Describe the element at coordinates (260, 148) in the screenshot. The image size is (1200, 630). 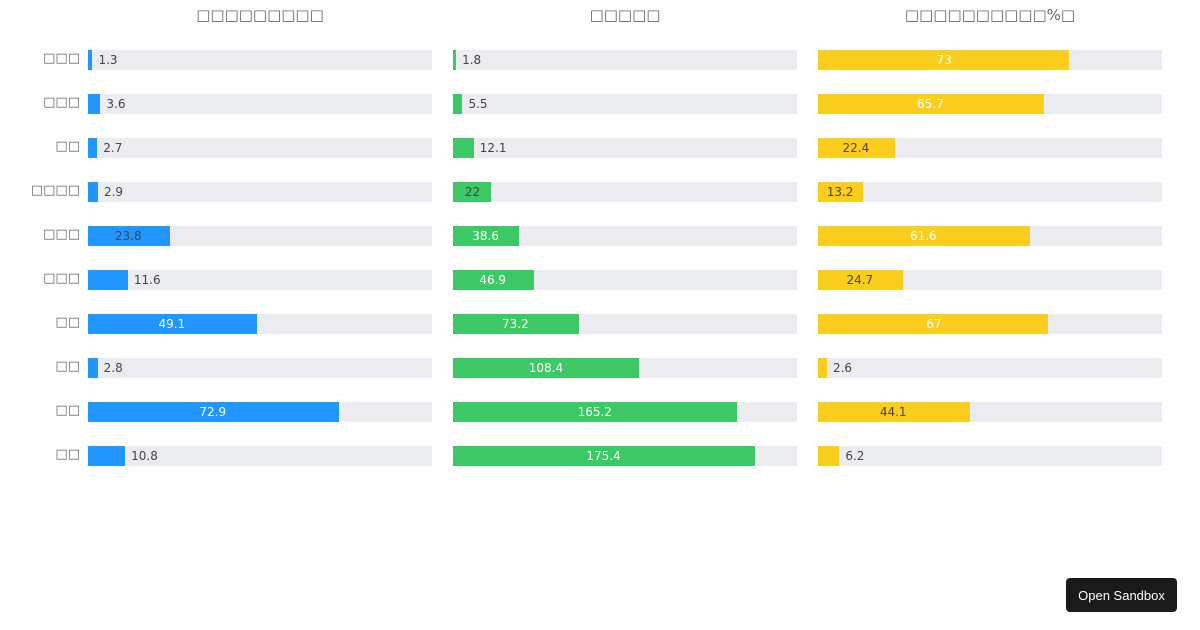
I see `bar-track: 2.7` at that location.